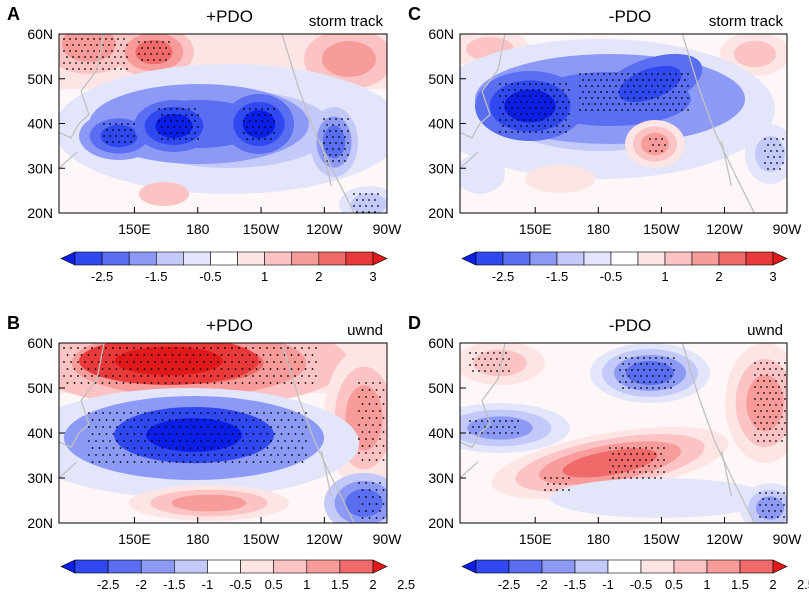  I want to click on panel-letter: A, so click(13, 14).